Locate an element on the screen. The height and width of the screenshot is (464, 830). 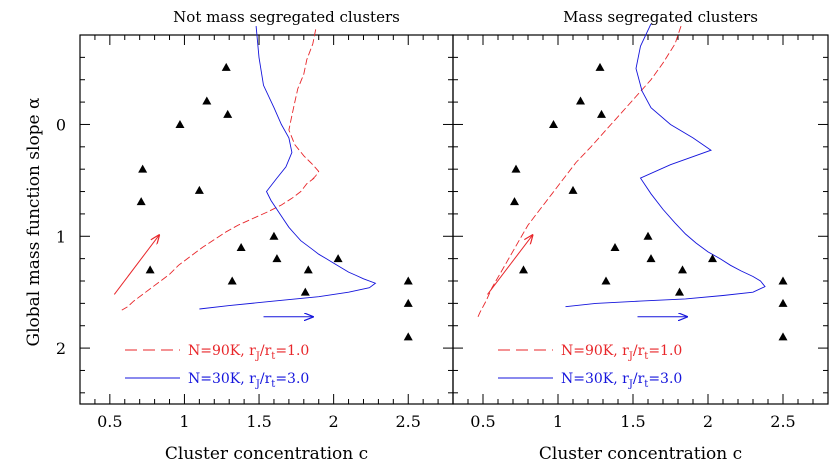
y-tick-label: 0 is located at coordinates (61, 124).